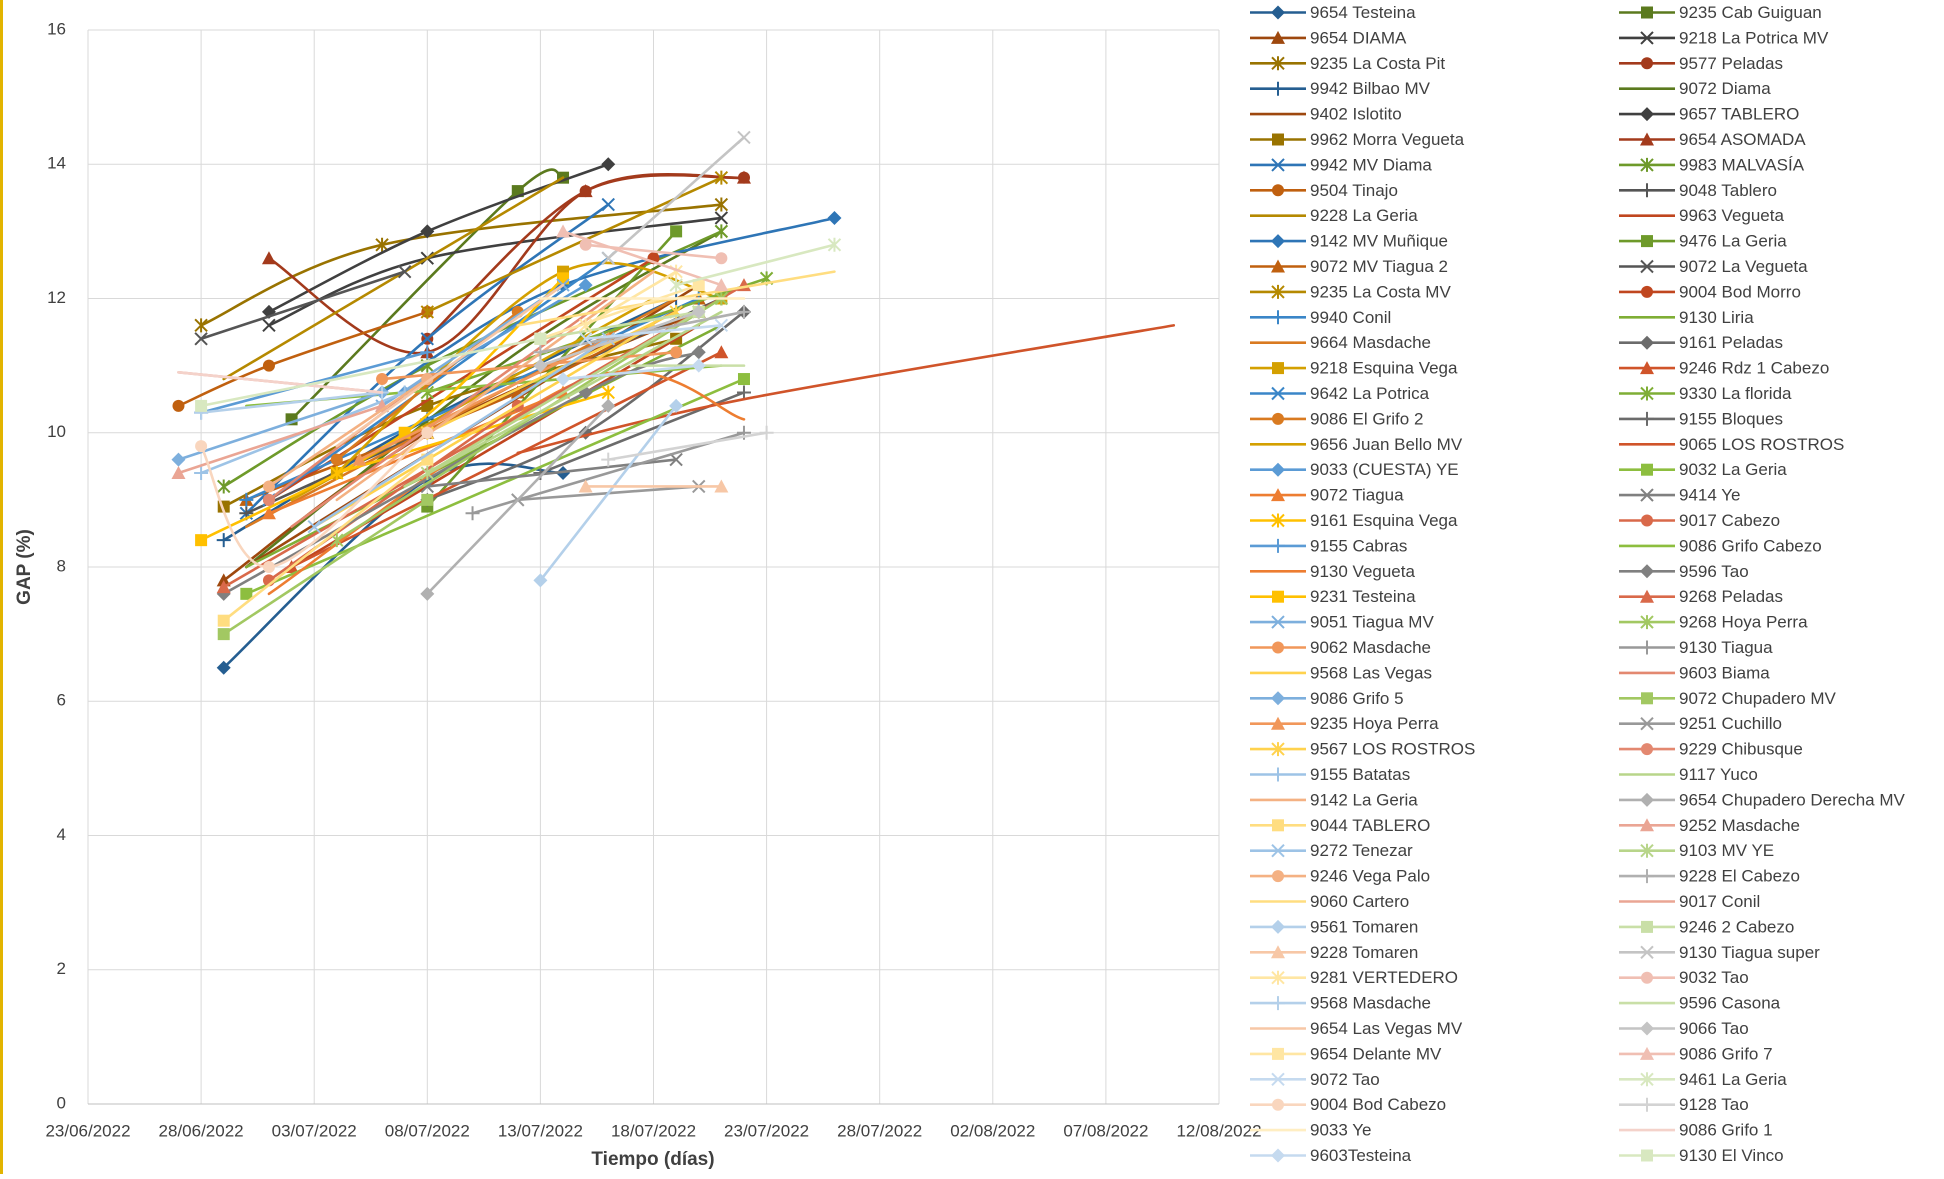  What do you see at coordinates (1731, 444) in the screenshot?
I see `legend-entry: 9065 LOS ROSTROS` at bounding box center [1731, 444].